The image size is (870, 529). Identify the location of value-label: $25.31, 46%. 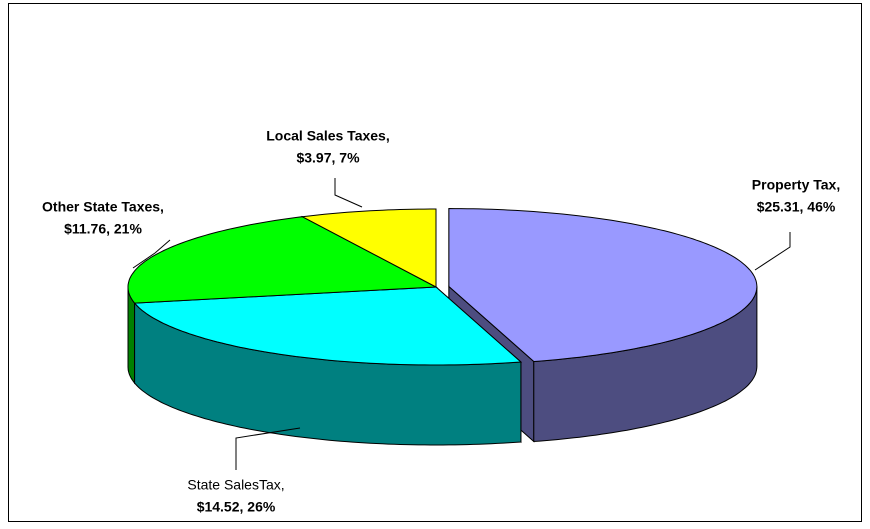
(796, 207).